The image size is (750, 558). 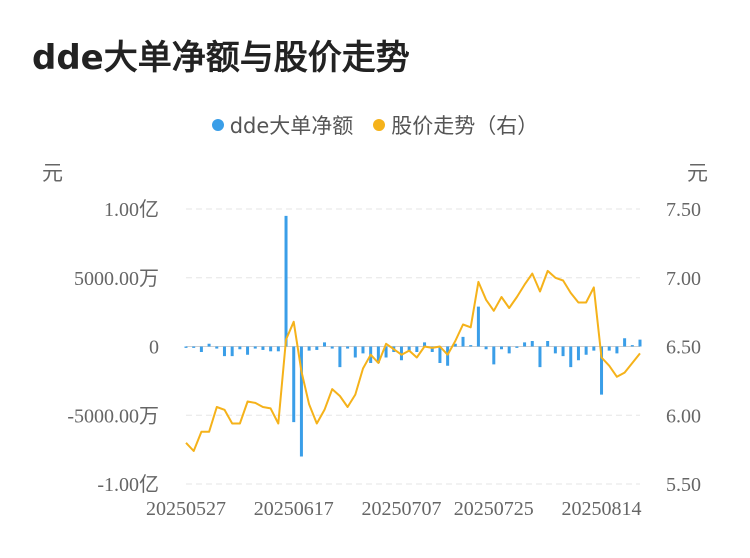 What do you see at coordinates (291, 126) in the screenshot?
I see `legend-label-dde: dde大单净额` at bounding box center [291, 126].